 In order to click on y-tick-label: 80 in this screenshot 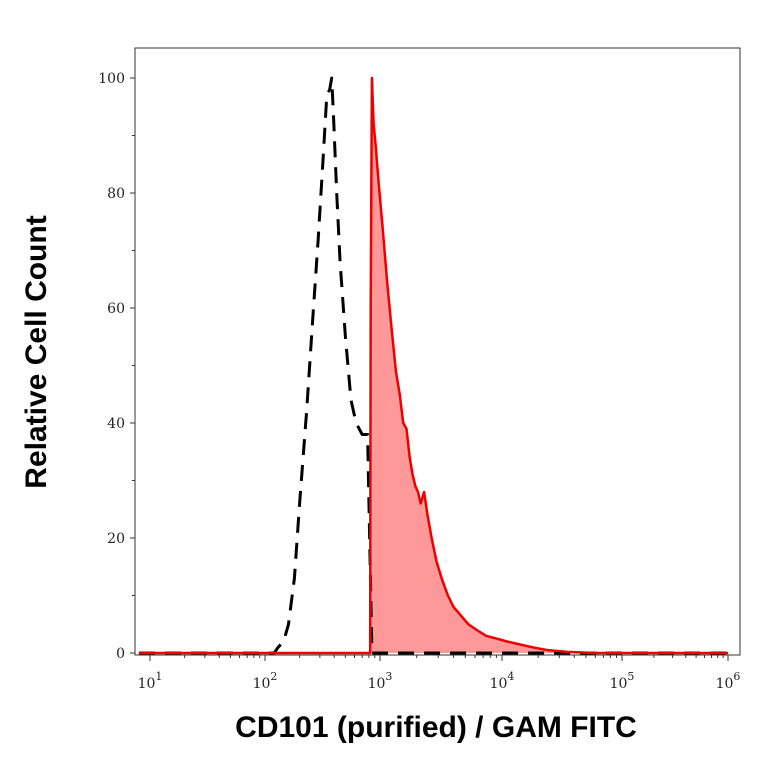, I will do `click(116, 194)`.